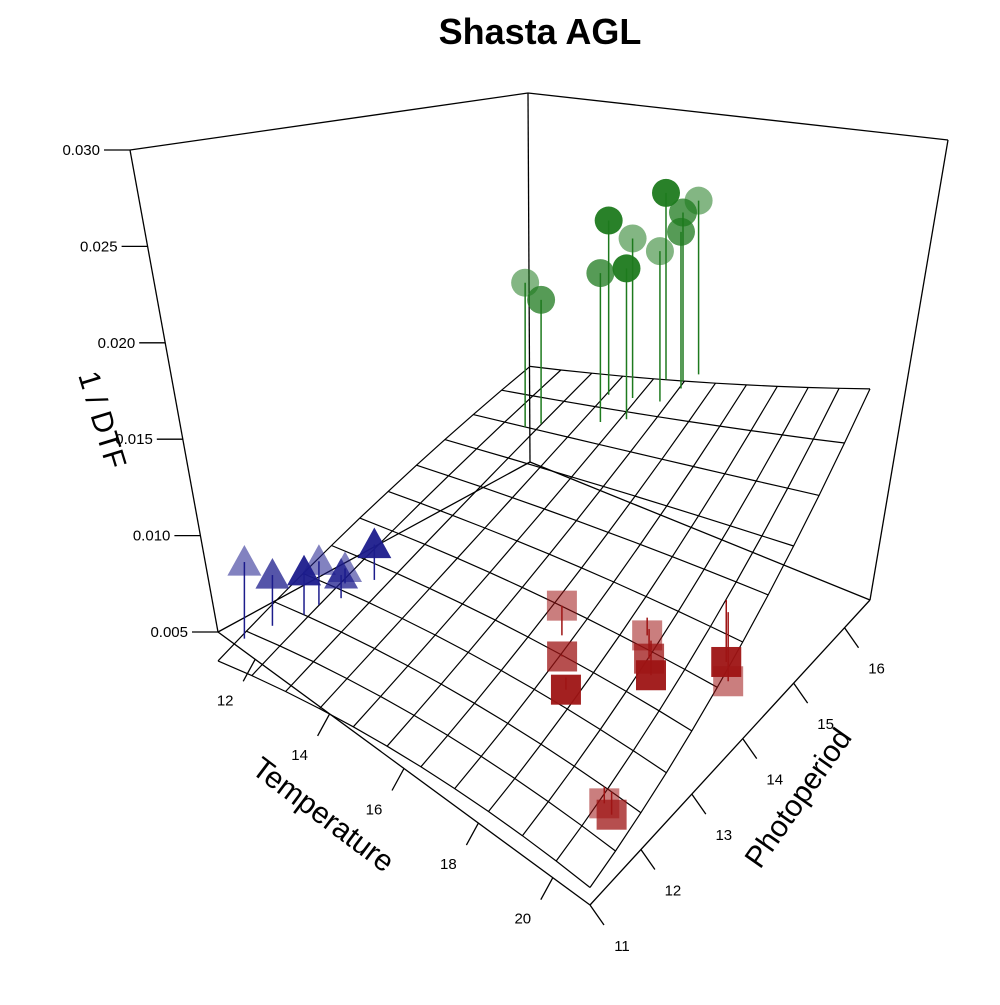  Describe the element at coordinates (81, 150) in the screenshot. I see `z-tick-label: 0.030` at that location.